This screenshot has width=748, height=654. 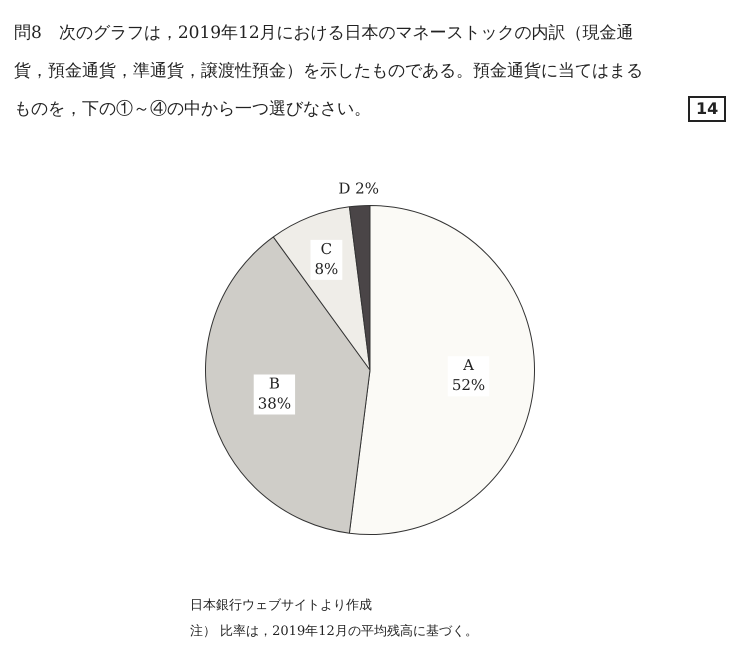 I want to click on slice-label: D 2%, so click(x=358, y=189).